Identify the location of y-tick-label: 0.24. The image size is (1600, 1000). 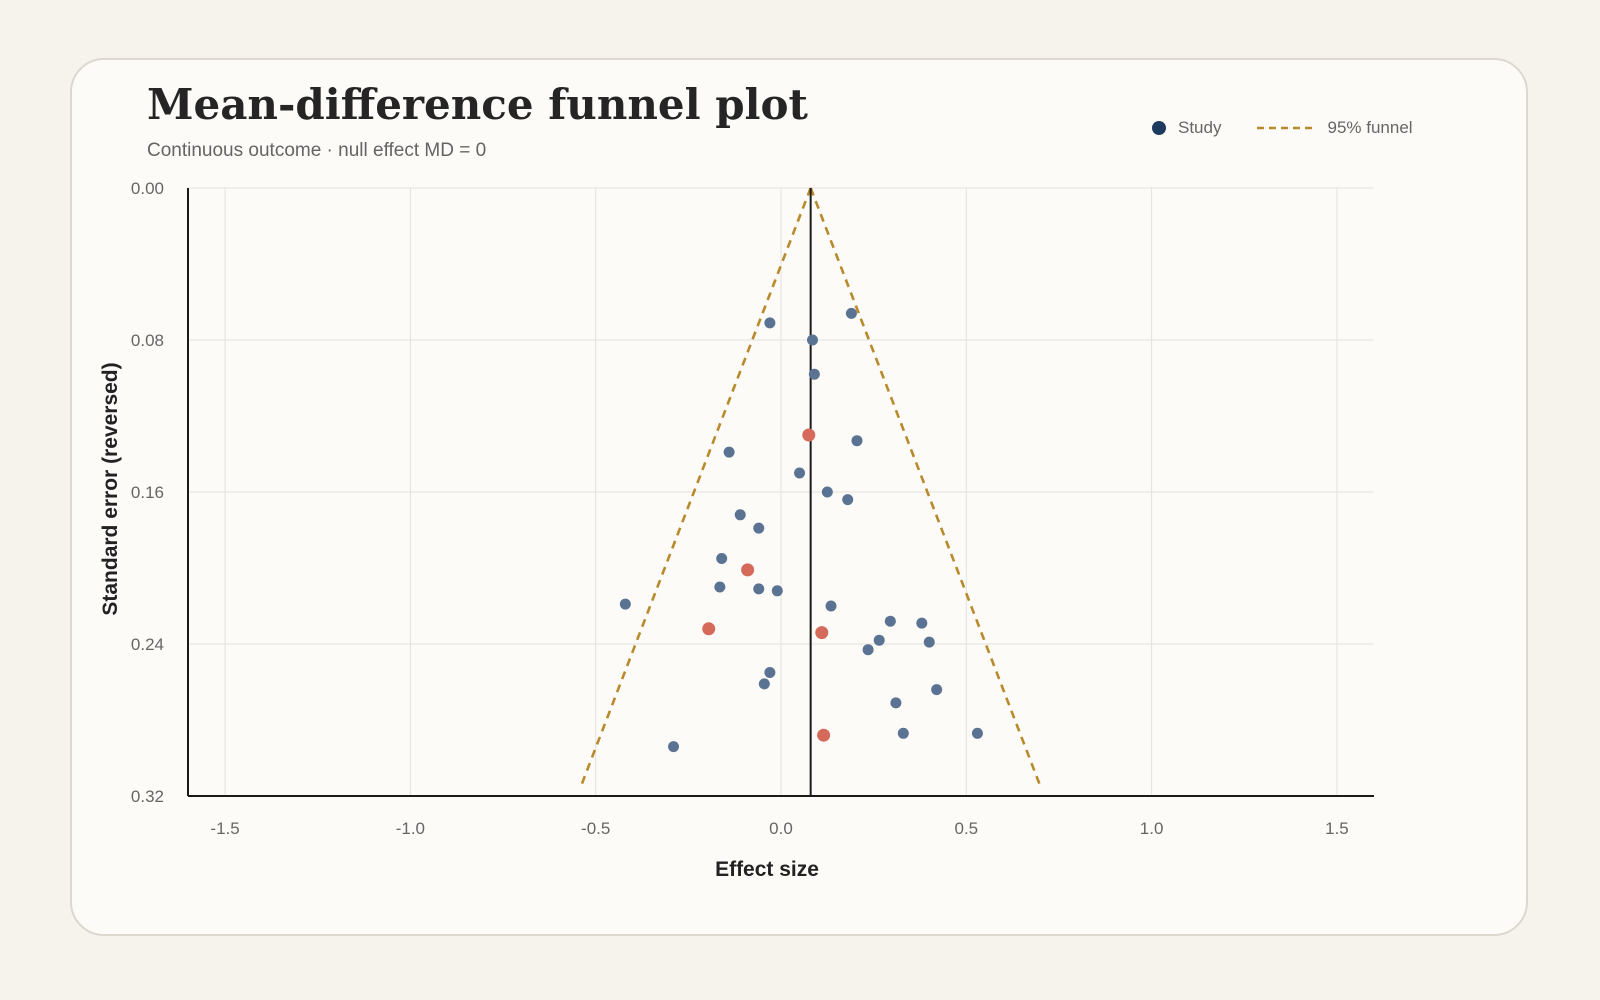
(147, 644).